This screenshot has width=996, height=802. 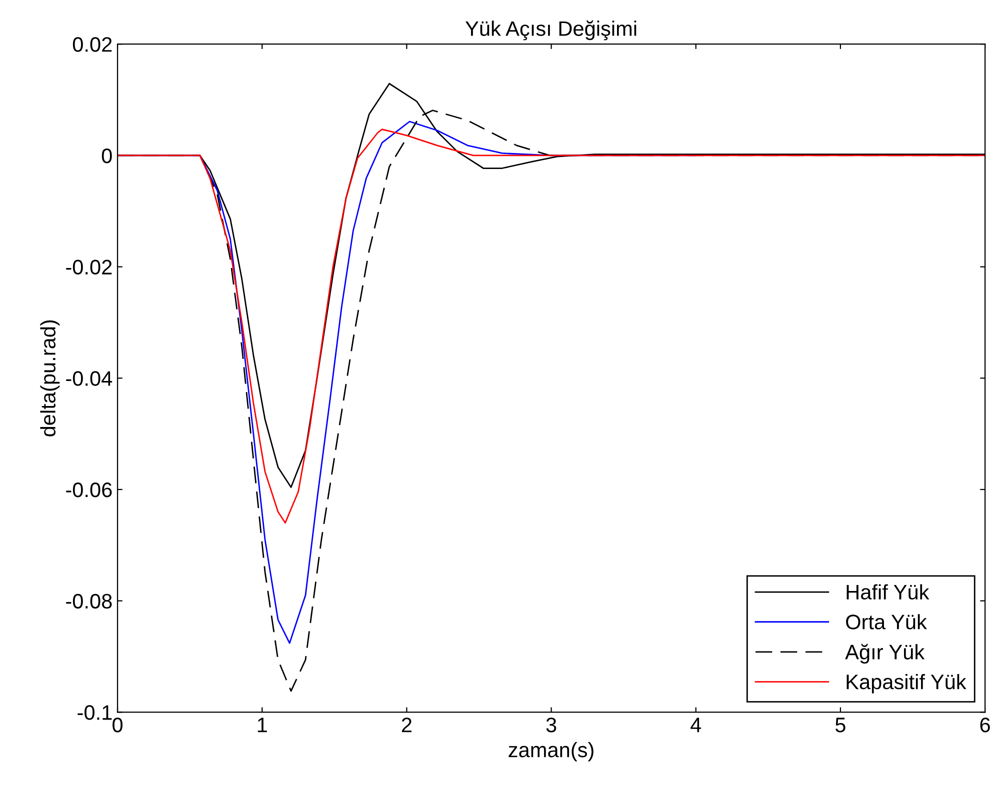 I want to click on y-tick-label: -0.1, so click(x=95, y=712).